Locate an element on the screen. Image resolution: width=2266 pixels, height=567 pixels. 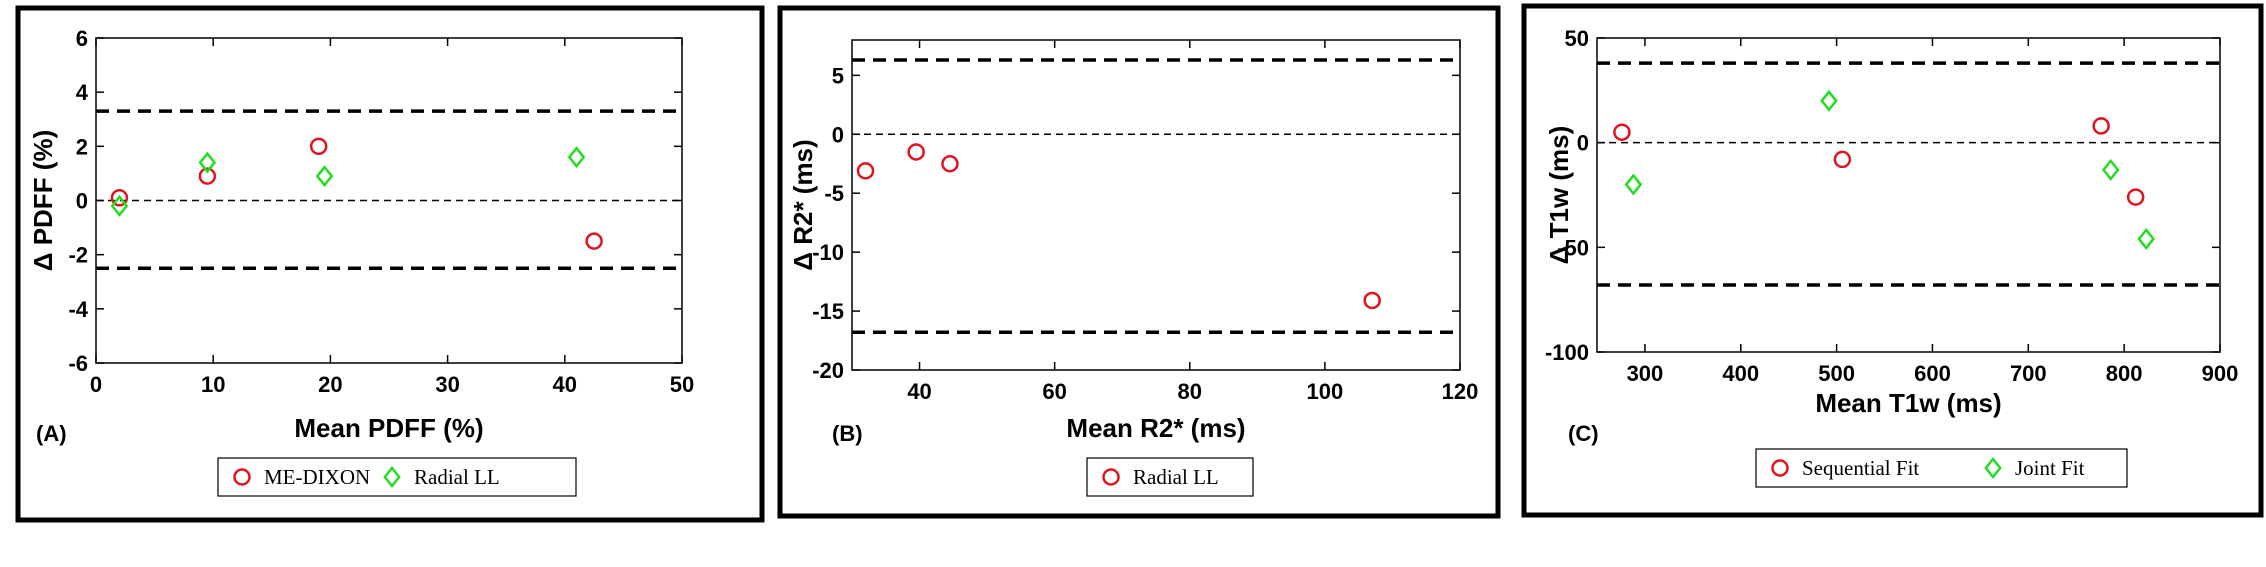
x-tick-label: 400 is located at coordinates (1740, 373).